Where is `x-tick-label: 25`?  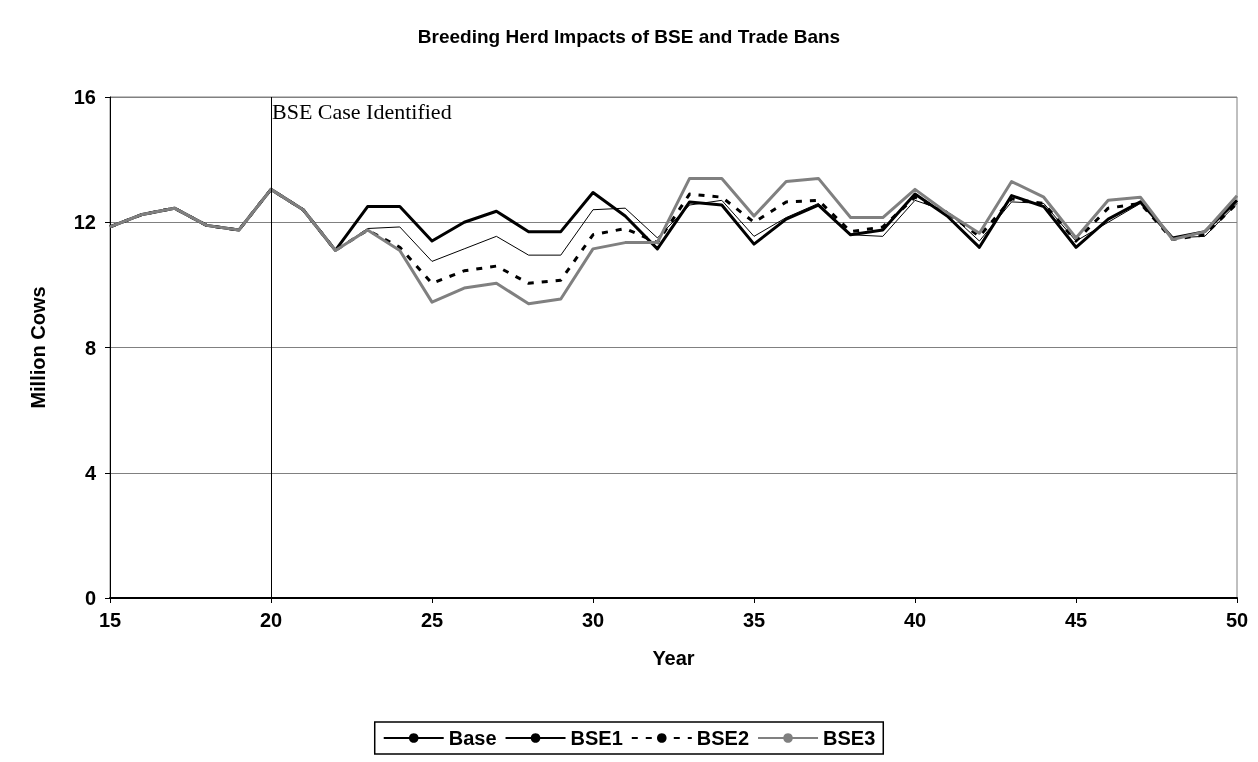 x-tick-label: 25 is located at coordinates (432, 620).